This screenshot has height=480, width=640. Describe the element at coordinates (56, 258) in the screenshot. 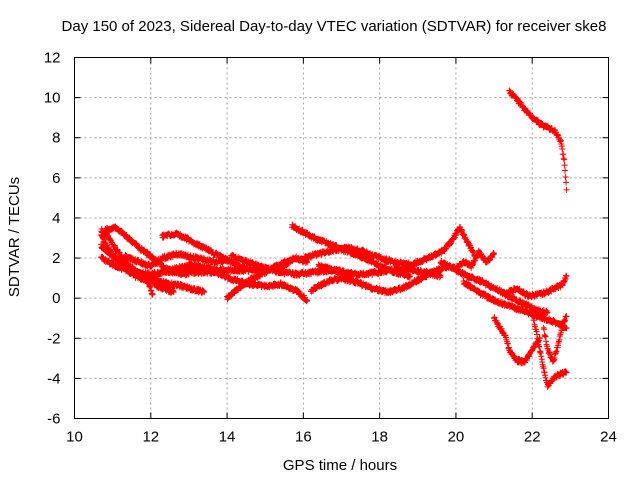

I see `y-tick-label: 2` at that location.